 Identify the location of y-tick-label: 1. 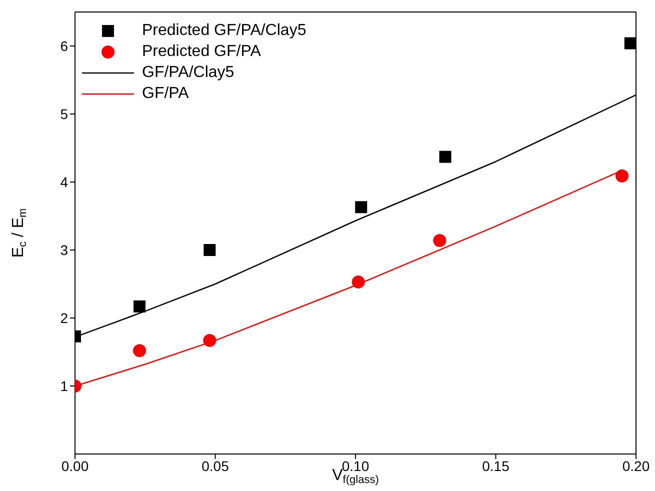
(64, 386).